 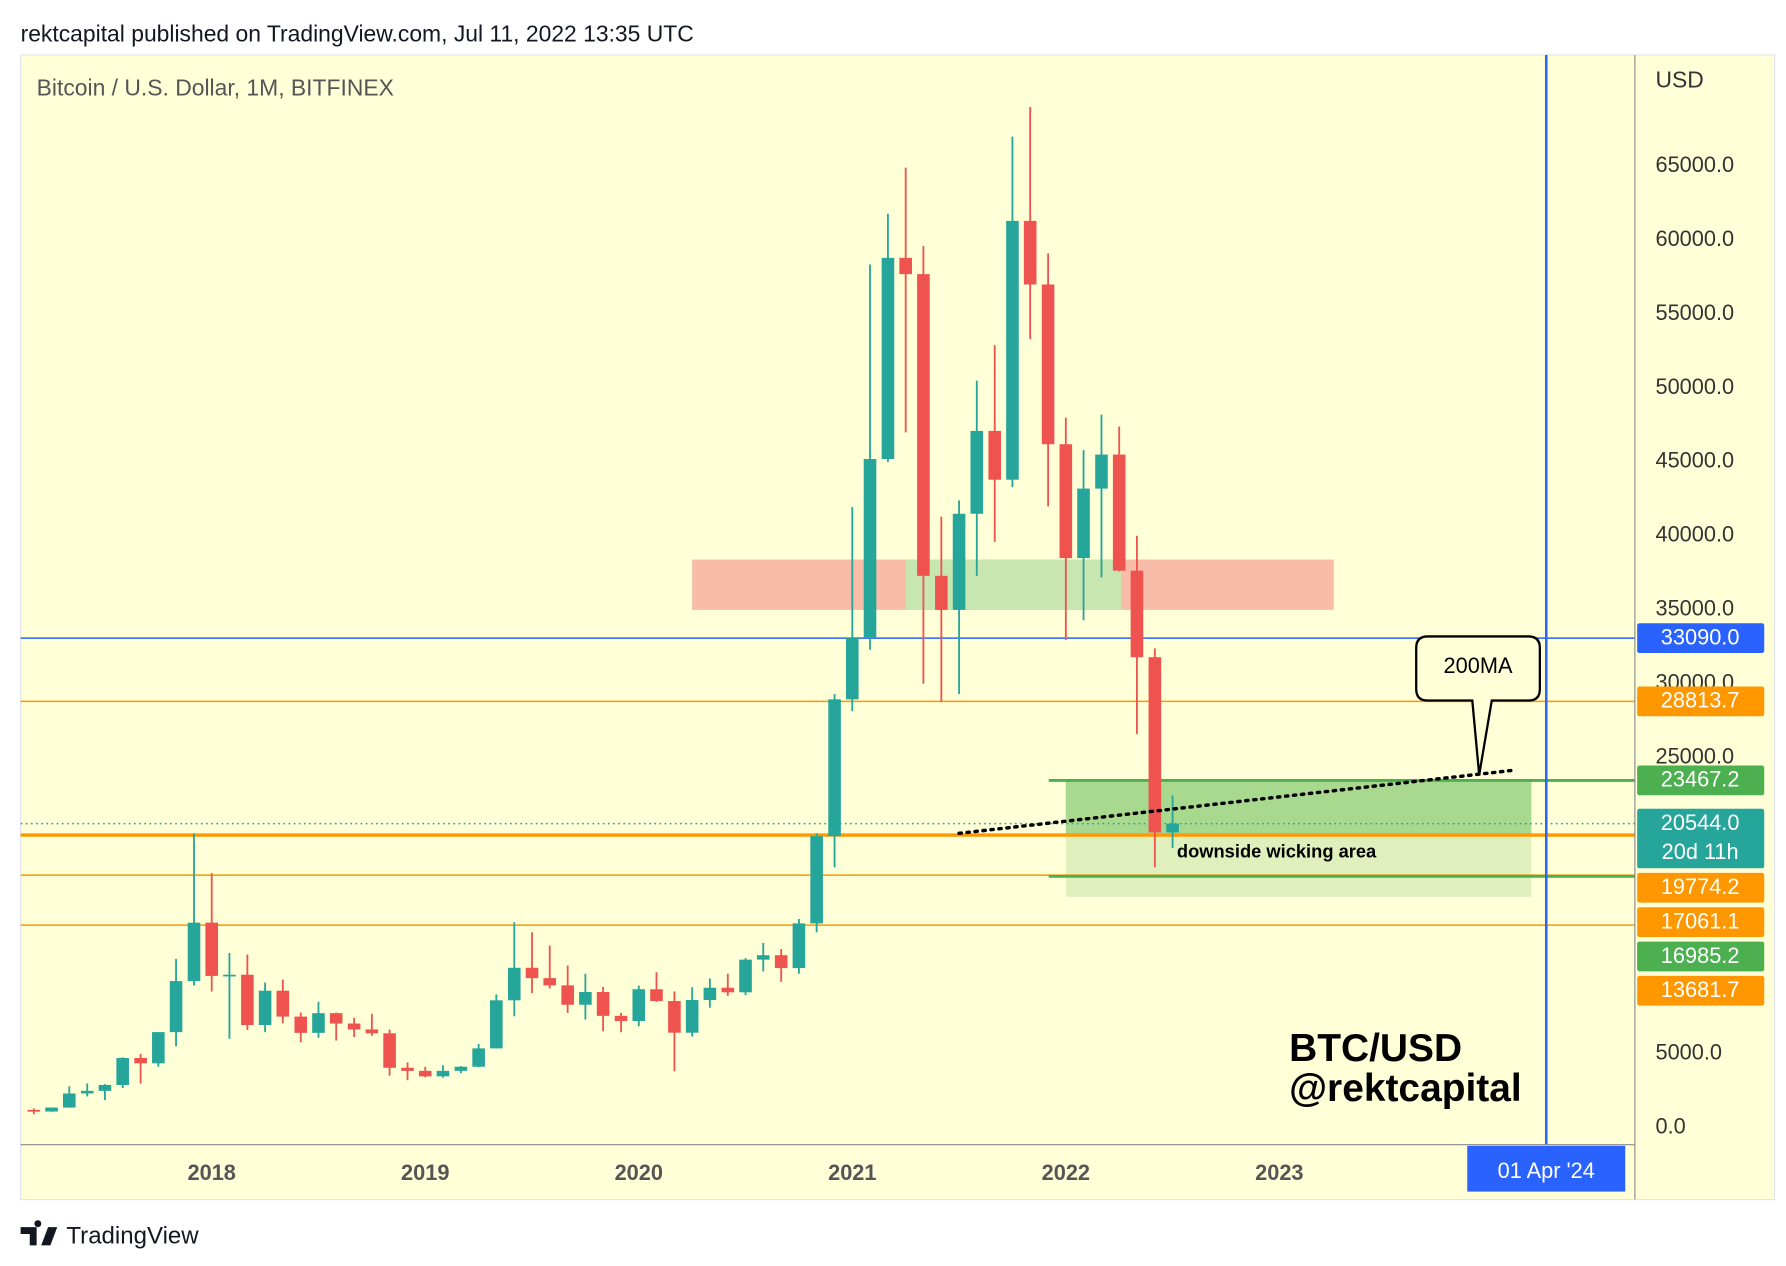 What do you see at coordinates (1694, 386) in the screenshot?
I see `y-tick-label: 50000.0` at bounding box center [1694, 386].